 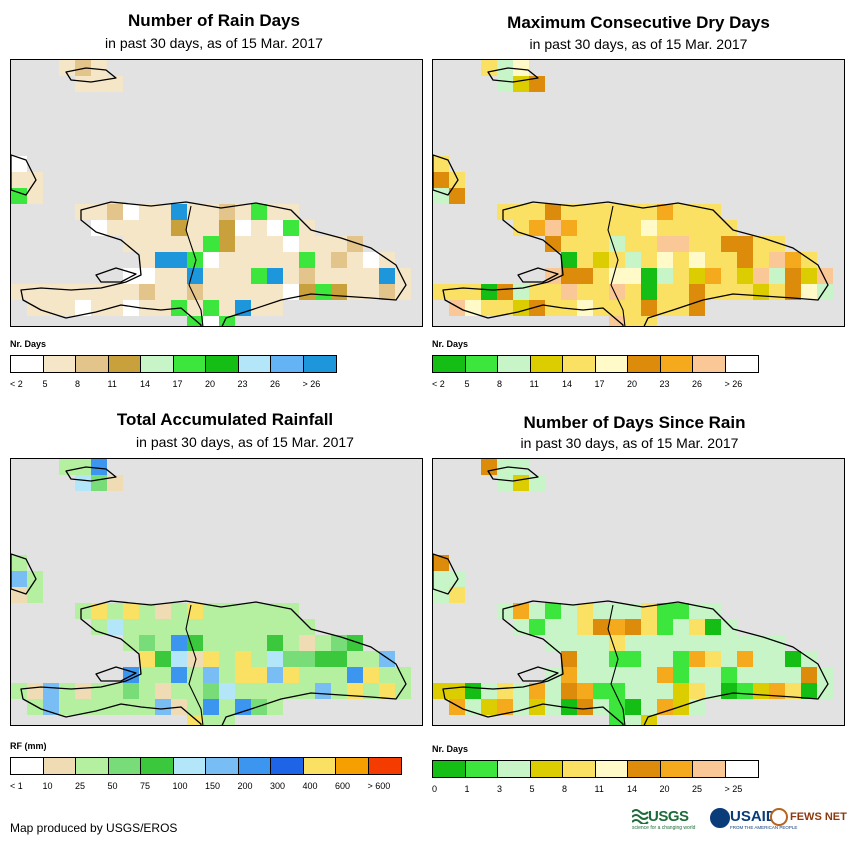 What do you see at coordinates (47, 786) in the screenshot?
I see `legend-label: 10` at bounding box center [47, 786].